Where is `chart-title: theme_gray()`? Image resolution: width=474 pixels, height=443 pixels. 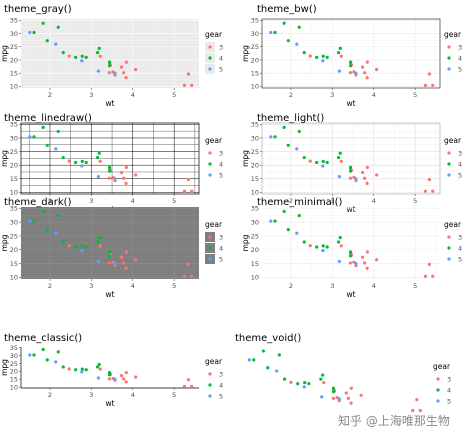
chart-title: theme_gray() is located at coordinates (38, 9).